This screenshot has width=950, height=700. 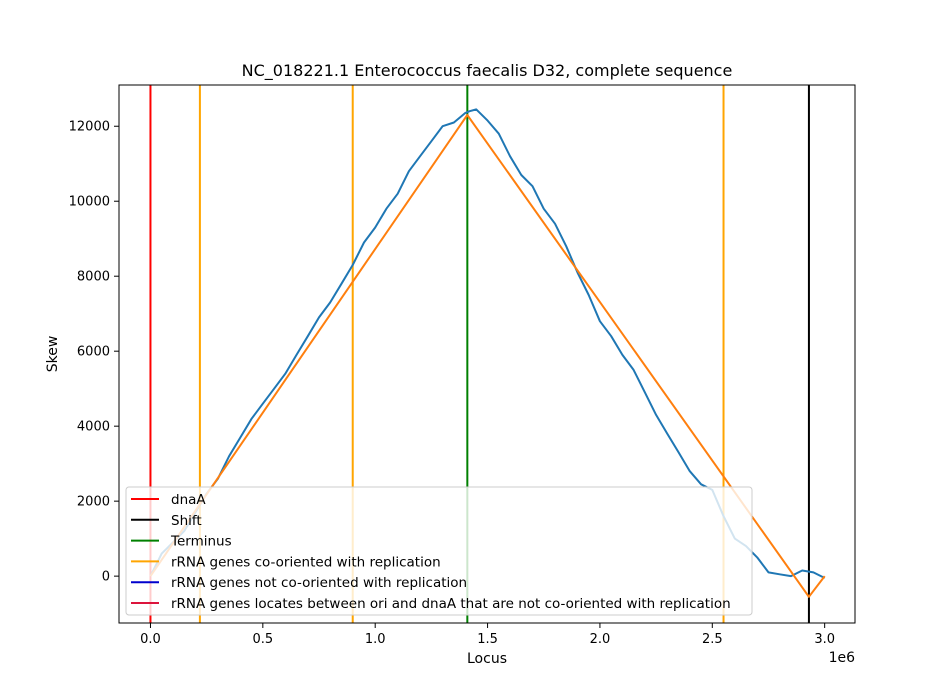 I want to click on x-tick-label: 0.5, so click(x=262, y=639).